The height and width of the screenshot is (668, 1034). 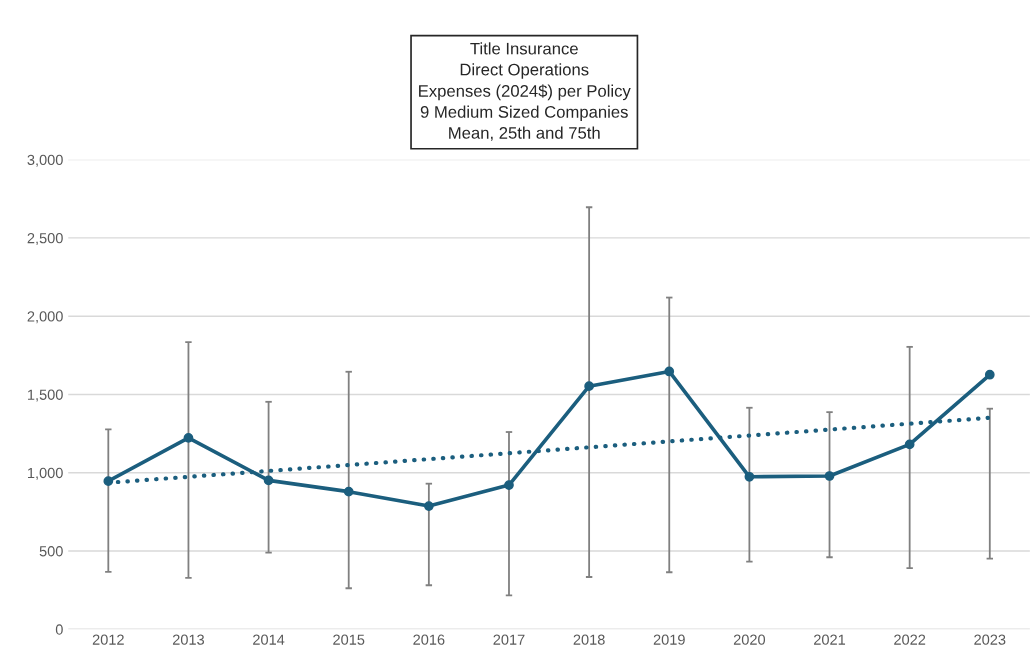 I want to click on x-tick-label: 2012, so click(x=108, y=639).